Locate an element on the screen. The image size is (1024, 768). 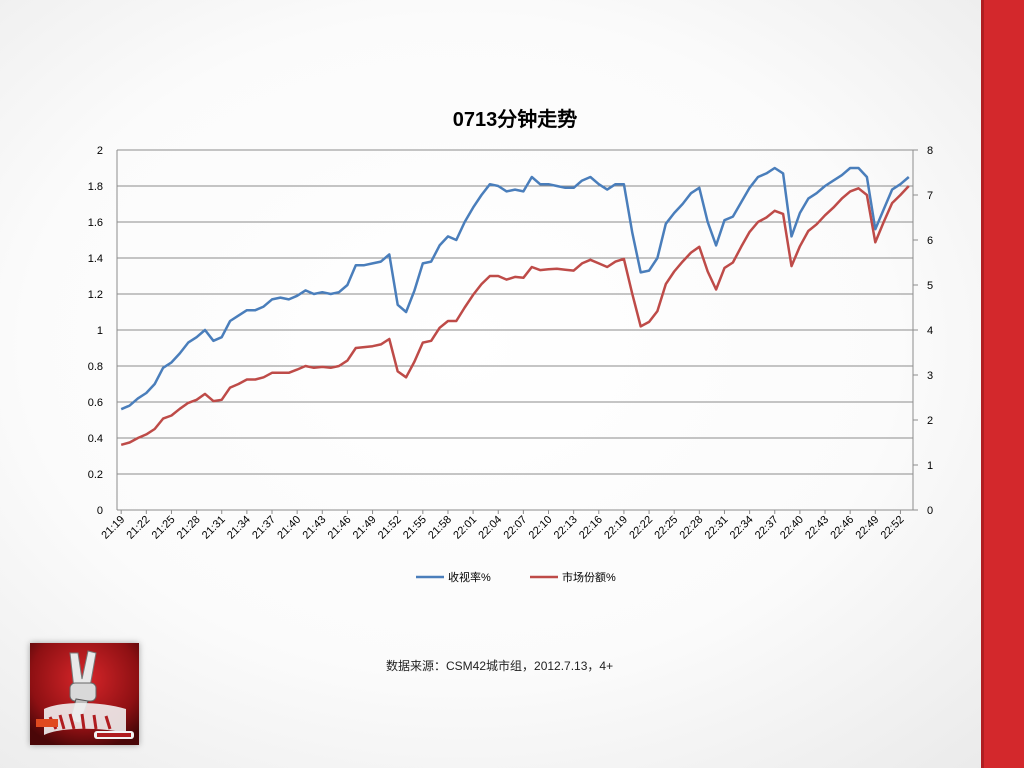
y-left-tick-label: 1.2 is located at coordinates (95, 295).